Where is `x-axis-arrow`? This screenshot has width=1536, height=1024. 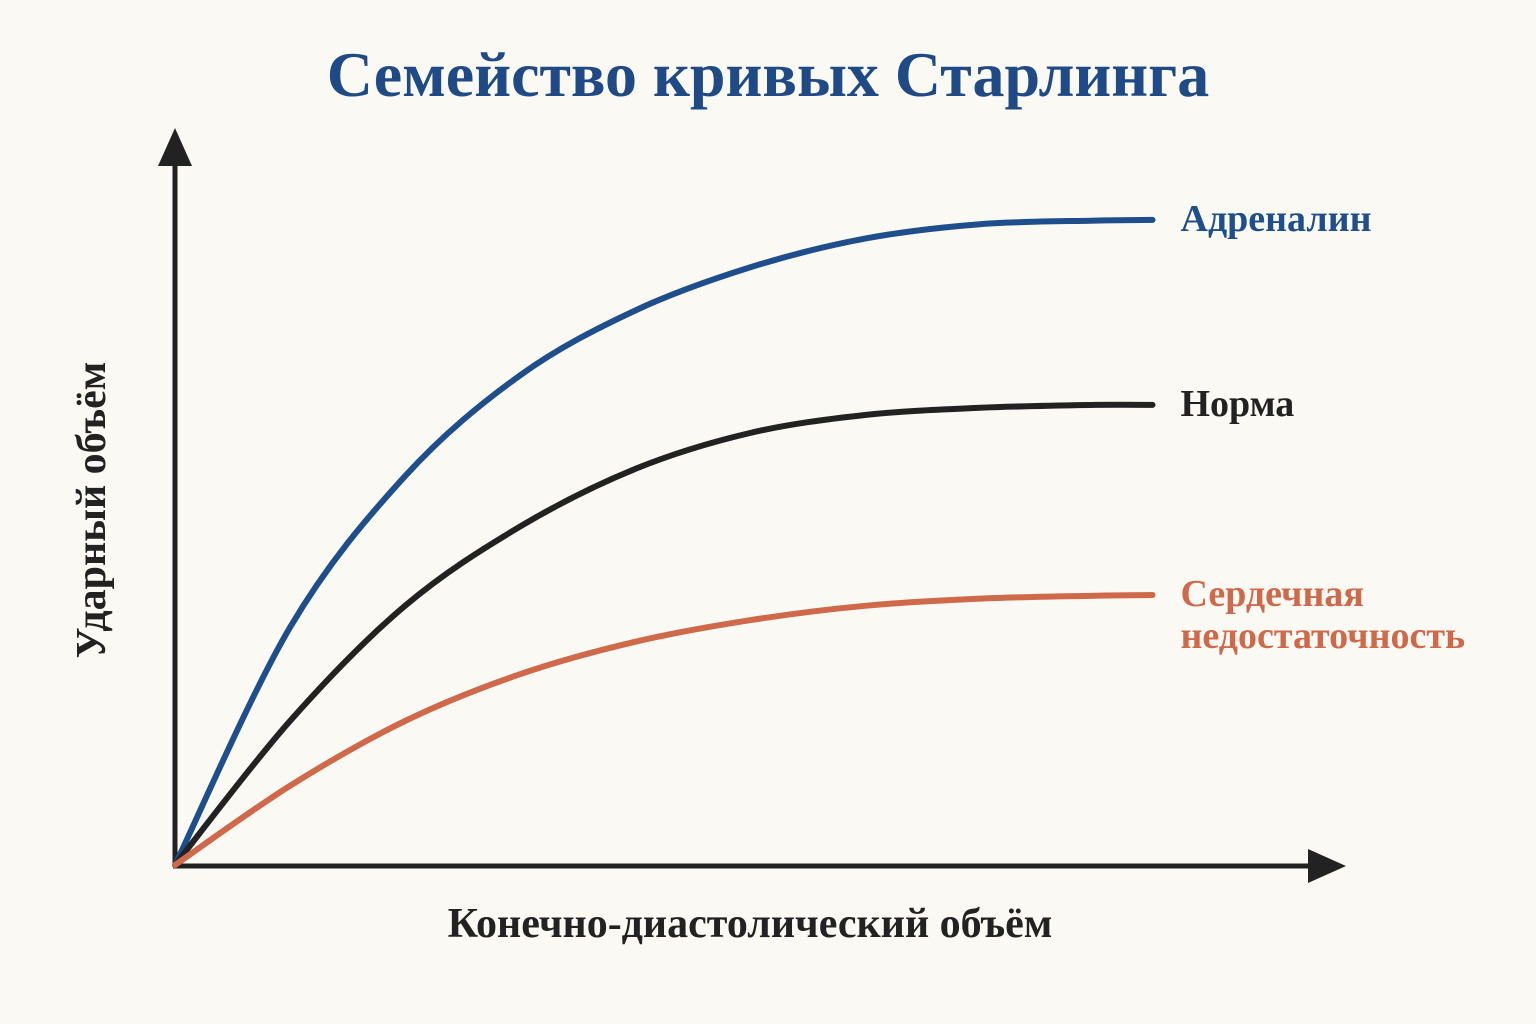 x-axis-arrow is located at coordinates (1327, 866).